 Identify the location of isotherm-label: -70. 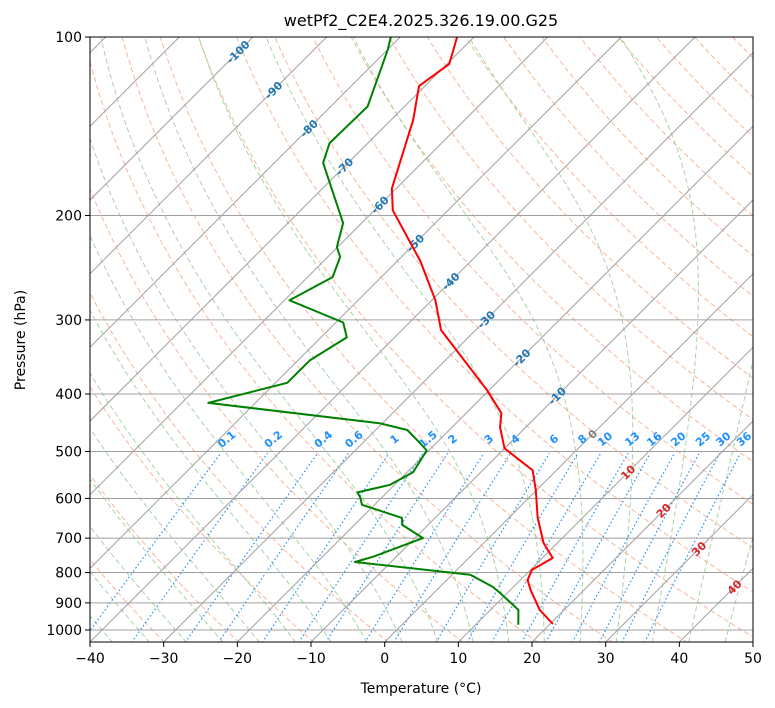
(344, 166).